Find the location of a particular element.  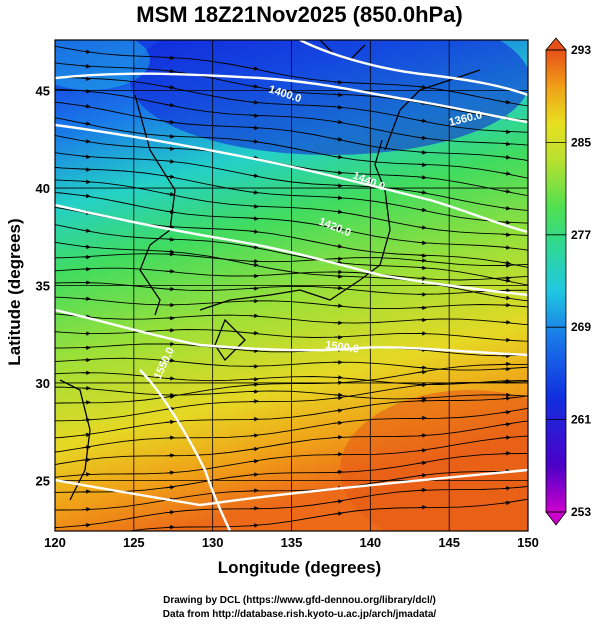

colorbar-bottom-arrow is located at coordinates (556, 518).